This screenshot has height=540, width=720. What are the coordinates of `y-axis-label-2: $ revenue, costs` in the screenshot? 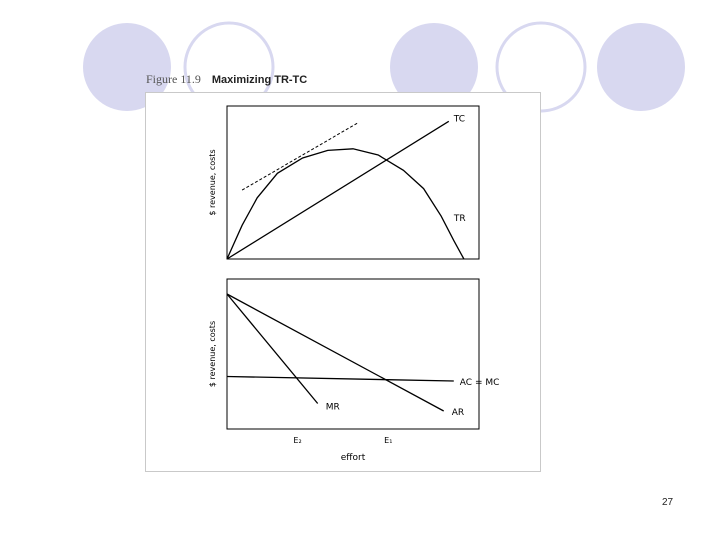 It's located at (212, 354).